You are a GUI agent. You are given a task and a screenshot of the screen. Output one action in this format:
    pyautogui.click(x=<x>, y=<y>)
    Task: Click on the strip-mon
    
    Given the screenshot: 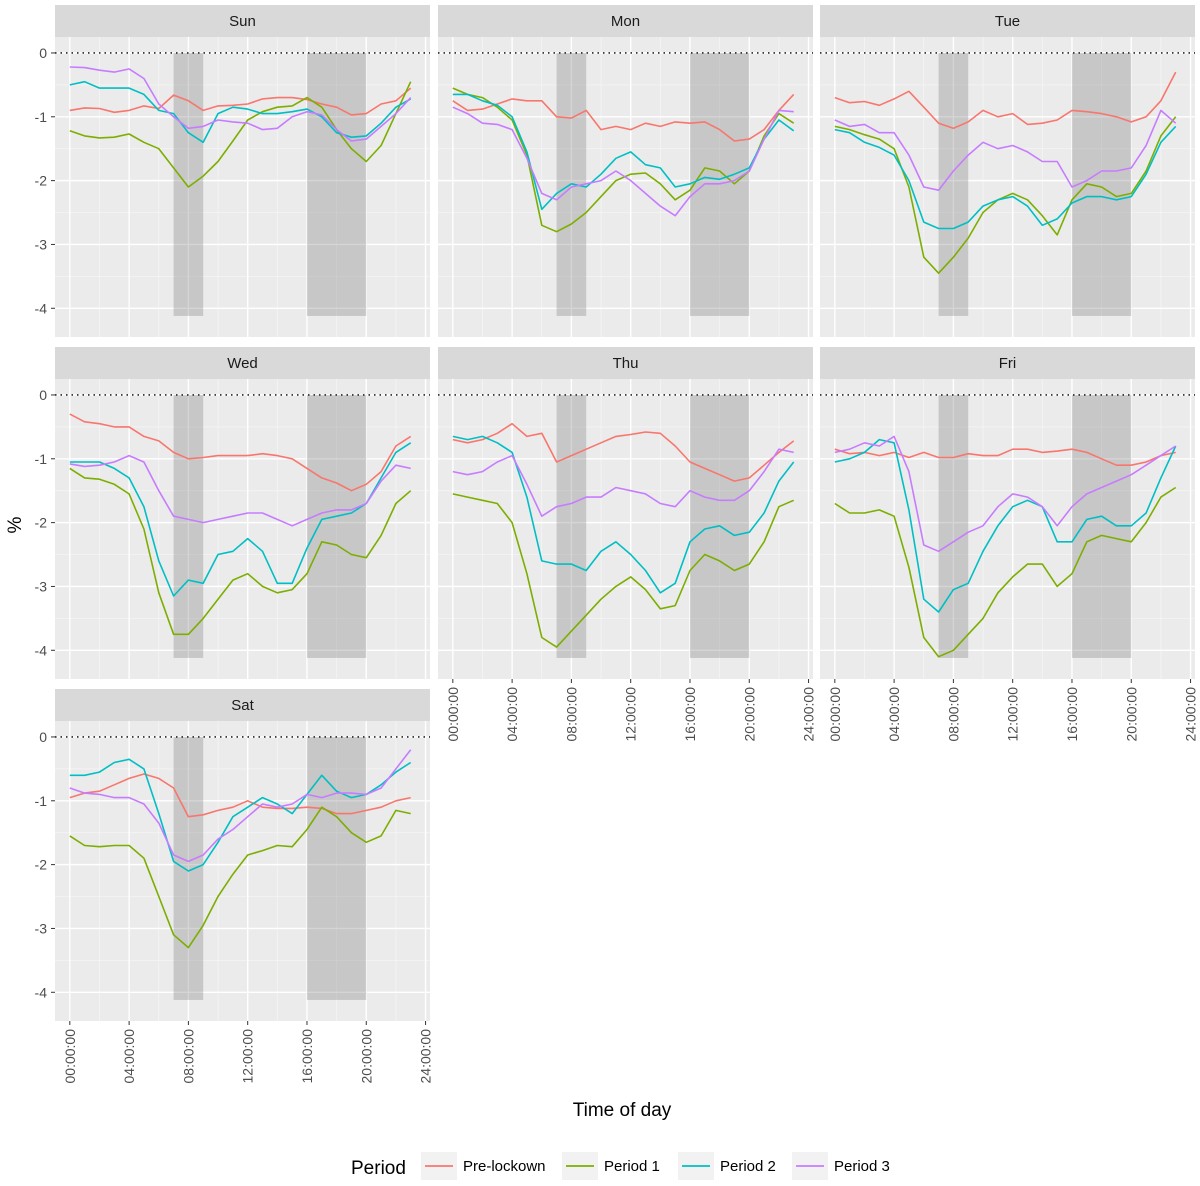 What is the action you would take?
    pyautogui.click(x=625, y=21)
    